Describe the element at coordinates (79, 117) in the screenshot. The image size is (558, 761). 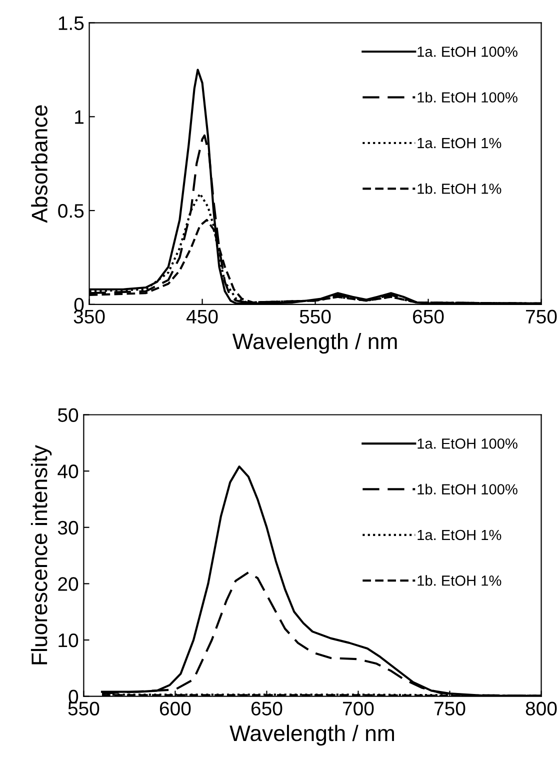
I see `y-tick-label: 1` at that location.